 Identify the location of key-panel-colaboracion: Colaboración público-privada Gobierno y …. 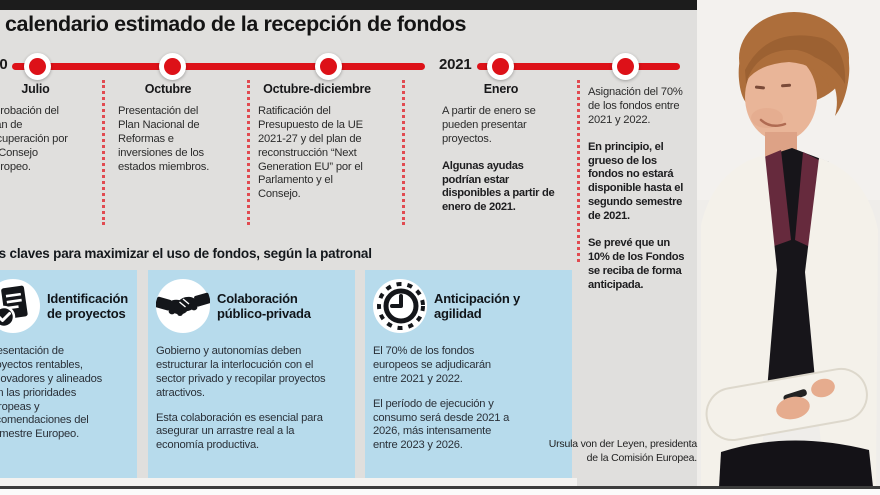
(251, 374).